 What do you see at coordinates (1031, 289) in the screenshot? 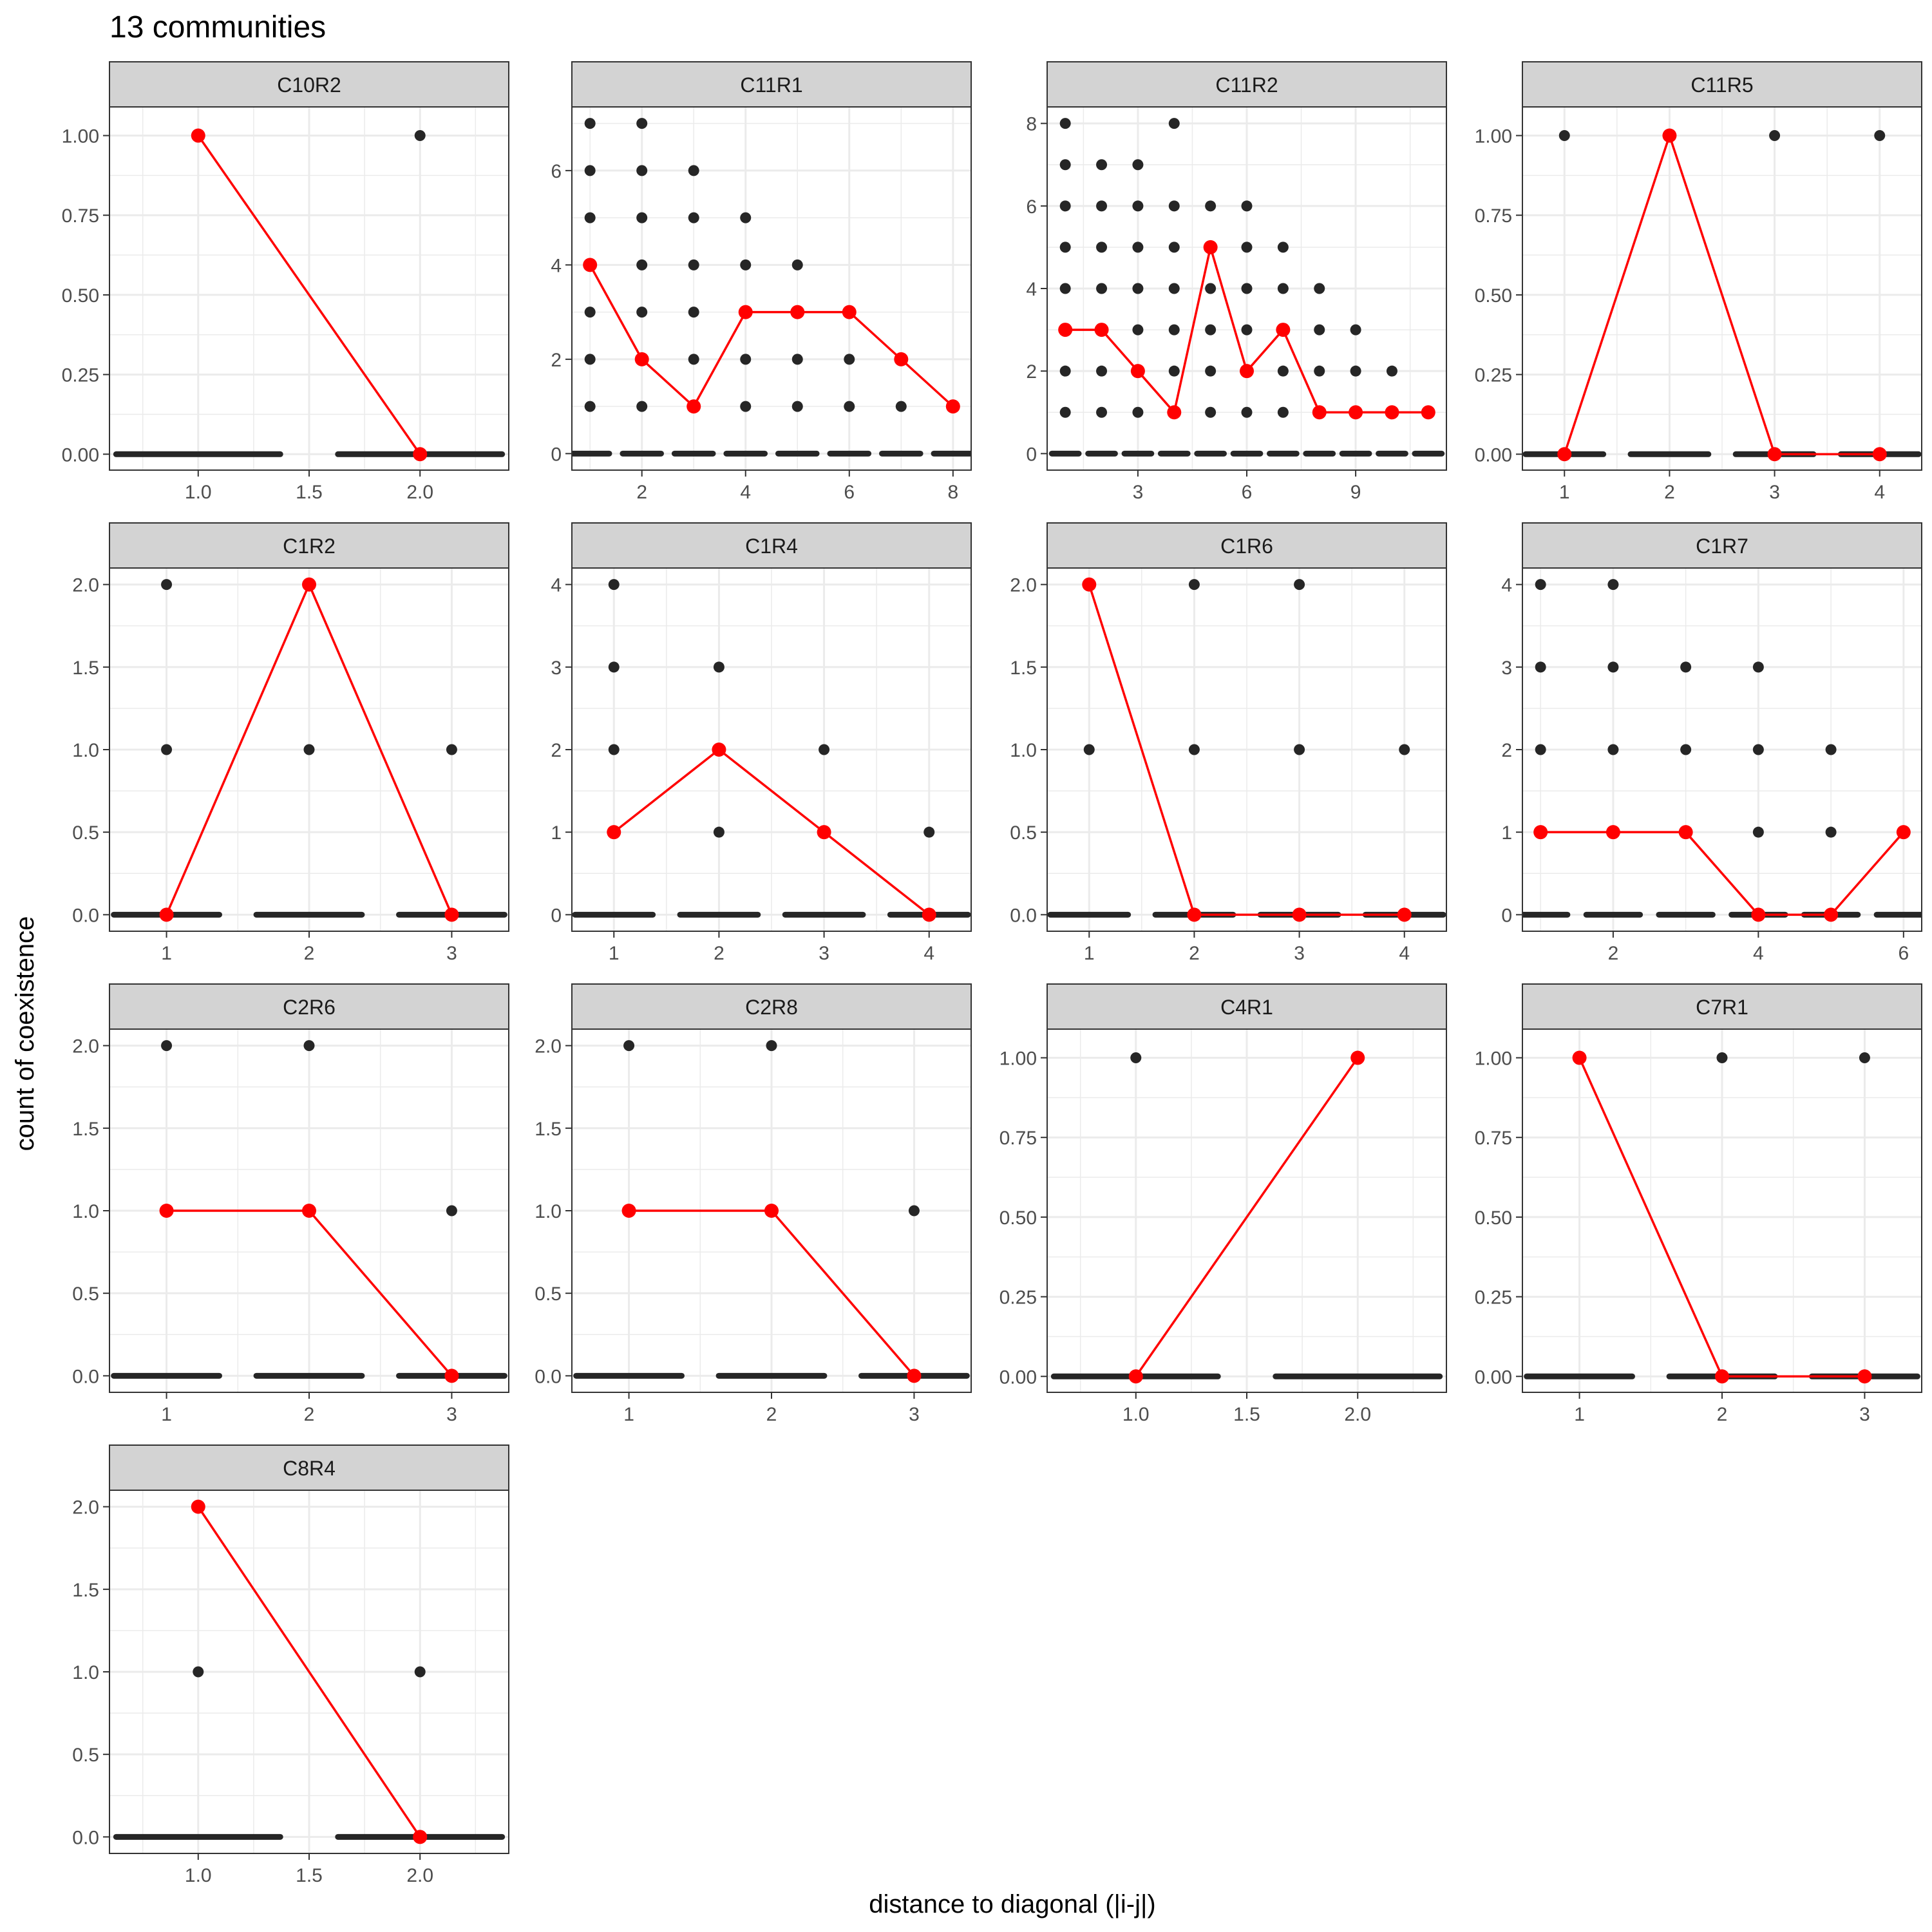
I see `y-tick-label: 4` at bounding box center [1031, 289].